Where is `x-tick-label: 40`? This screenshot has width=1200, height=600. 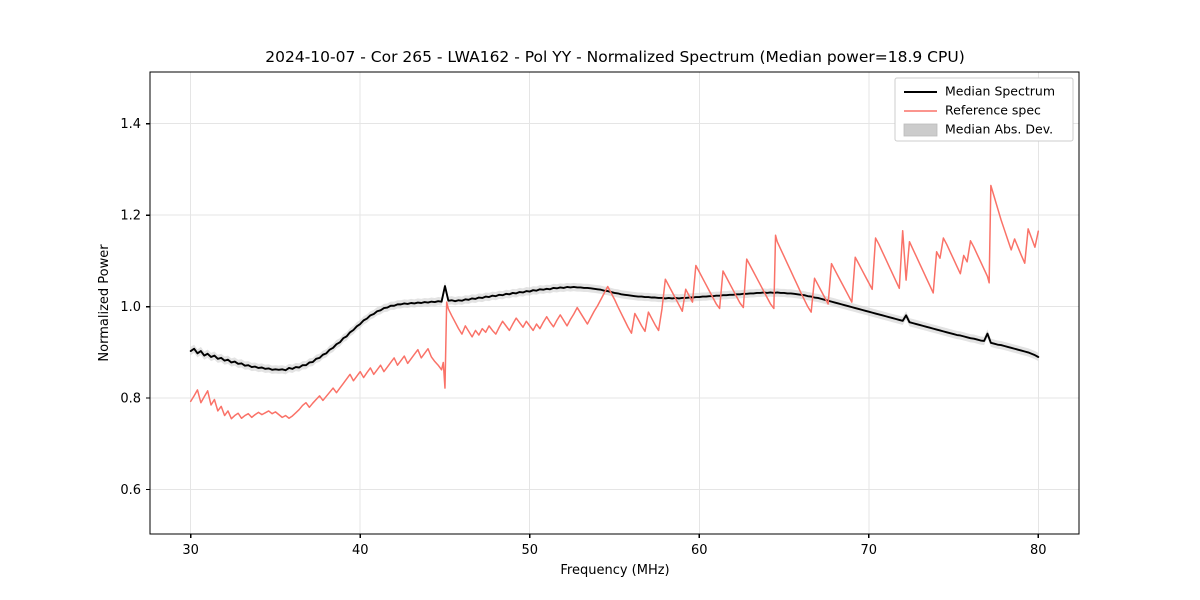 x-tick-label: 40 is located at coordinates (360, 550).